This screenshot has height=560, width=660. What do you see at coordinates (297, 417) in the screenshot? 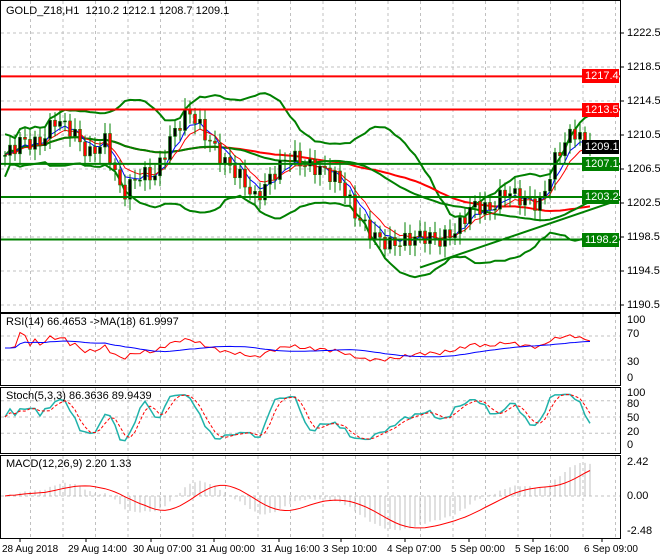
I see `stoch-main-line` at bounding box center [297, 417].